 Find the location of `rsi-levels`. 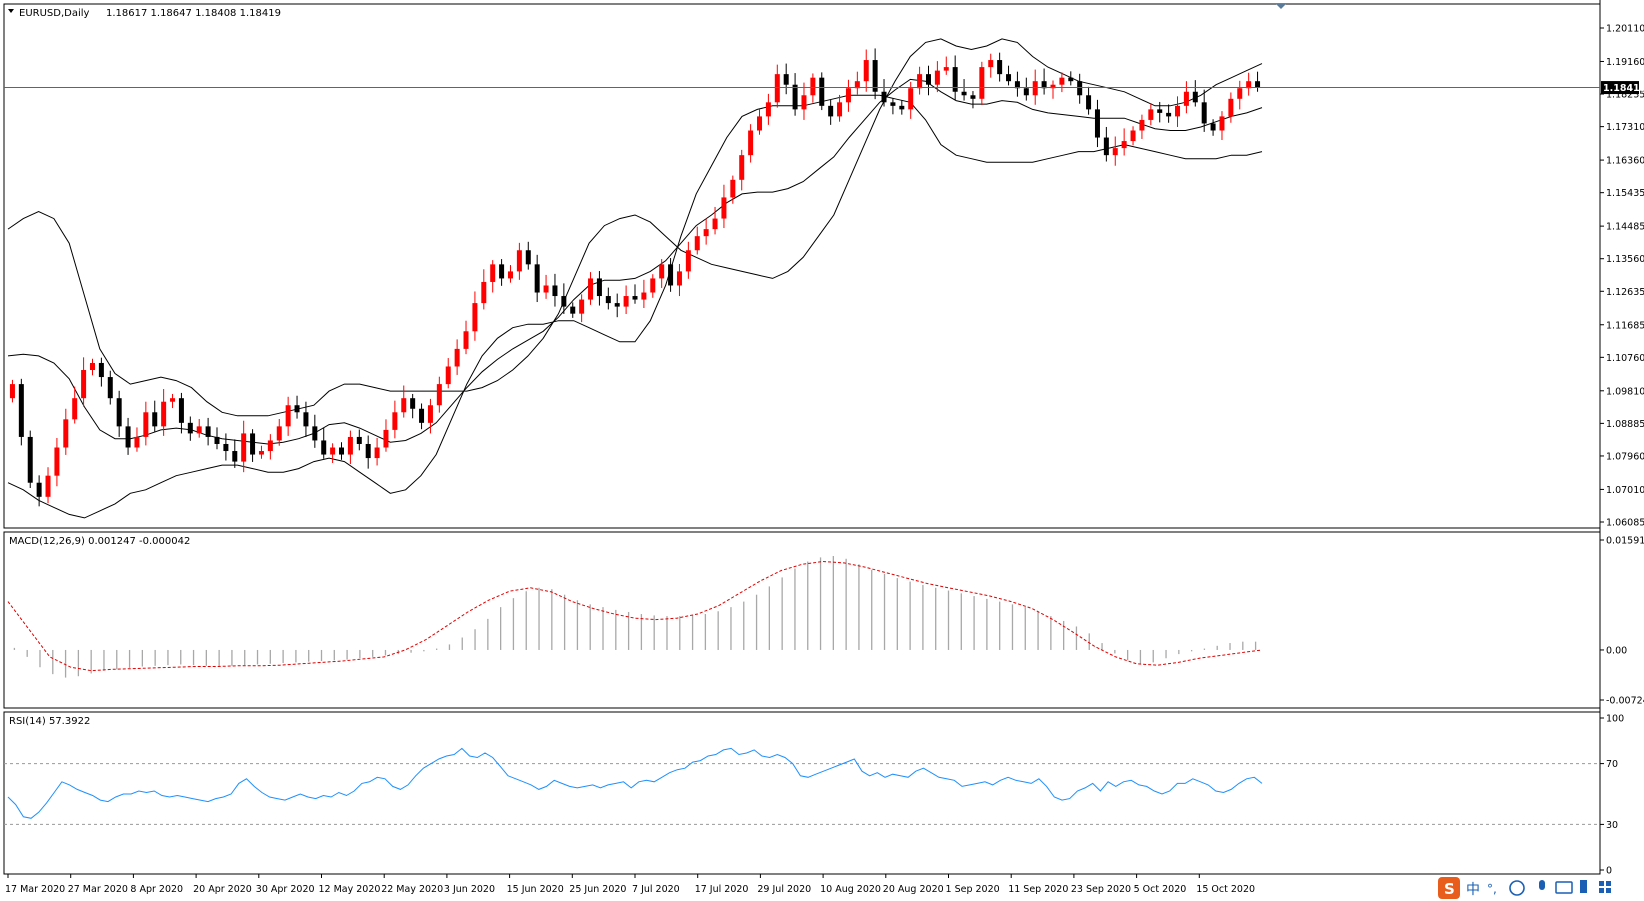

rsi-levels is located at coordinates (802, 794).